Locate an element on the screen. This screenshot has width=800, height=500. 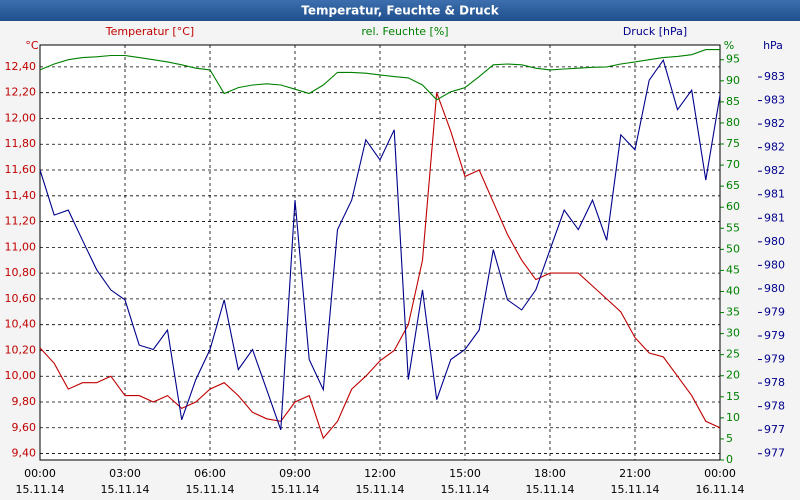
y2-tick-label: 5 is located at coordinates (729, 438).